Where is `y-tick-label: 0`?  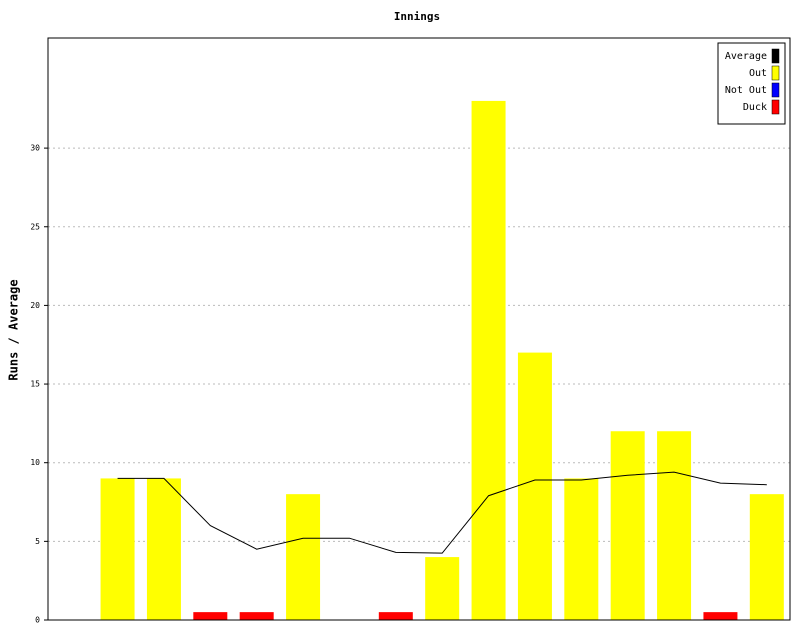 y-tick-label: 0 is located at coordinates (37, 620).